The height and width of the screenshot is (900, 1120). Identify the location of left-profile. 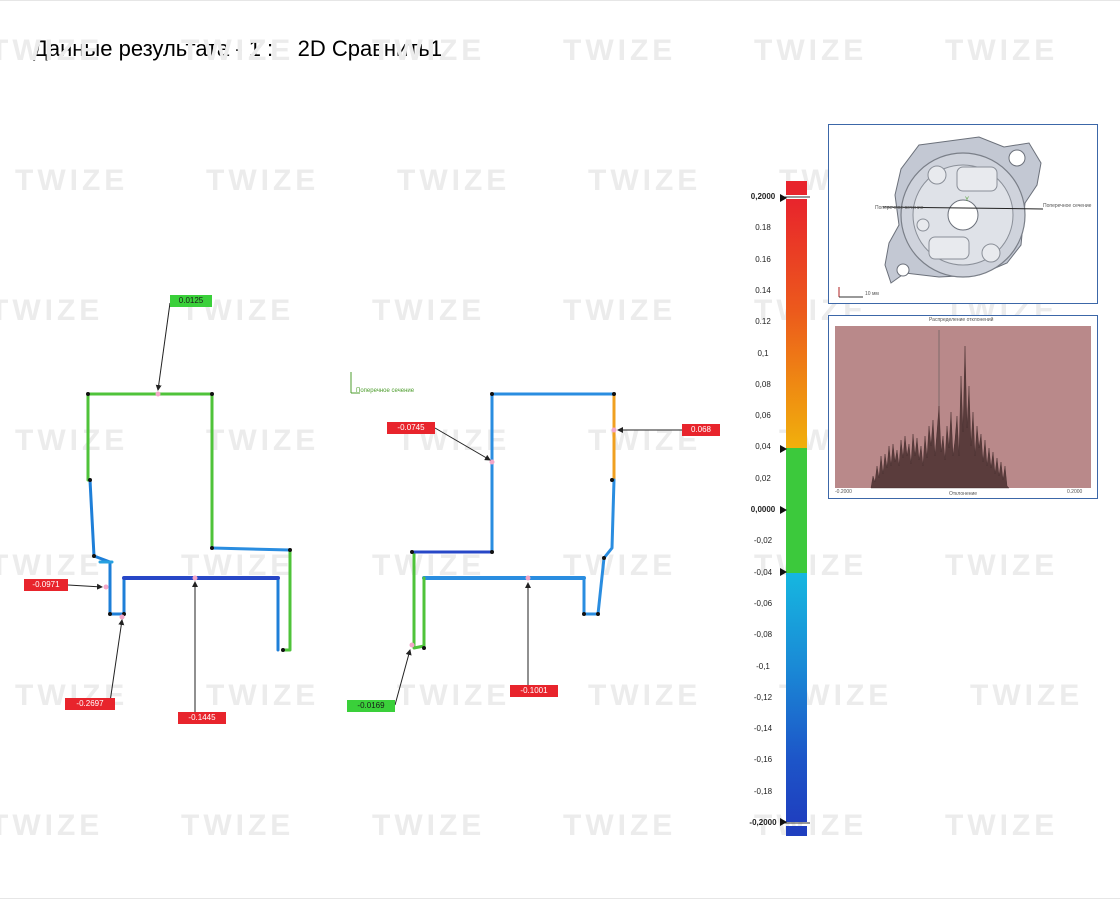
(189, 522).